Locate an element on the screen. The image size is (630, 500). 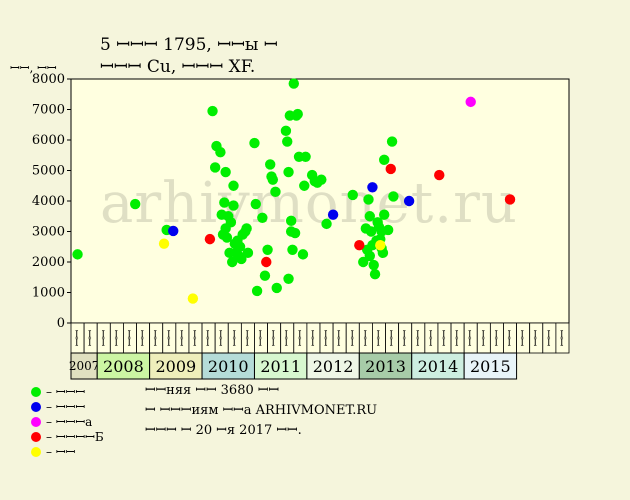
y-tick-label: 7000 is located at coordinates (48, 110).